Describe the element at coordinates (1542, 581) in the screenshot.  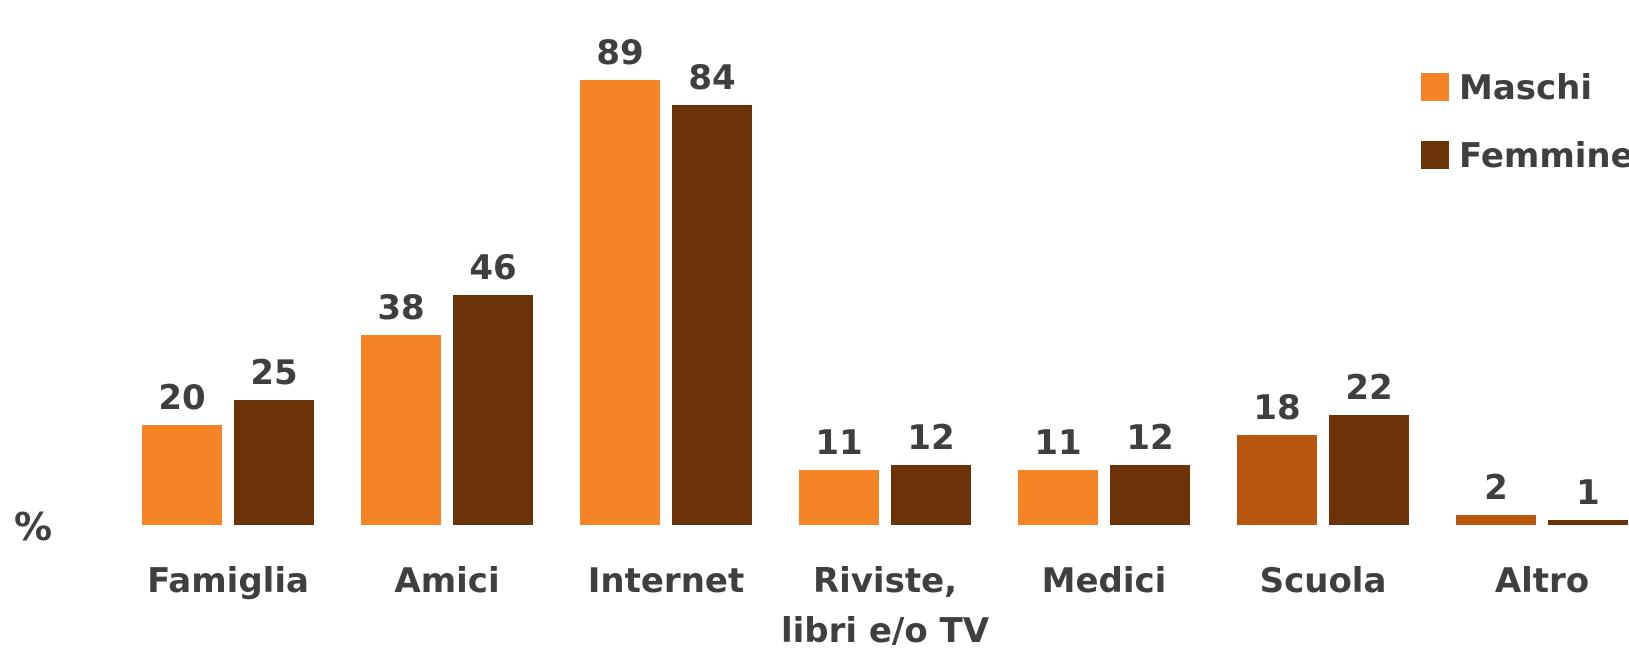
I see `category-label-altro: Altro` at that location.